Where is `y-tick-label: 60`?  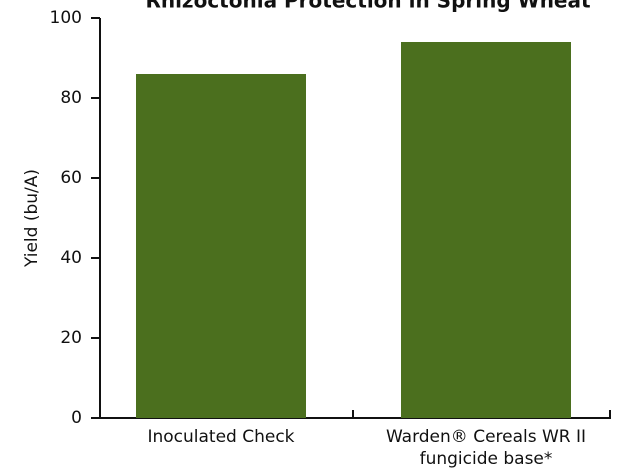 y-tick-label: 60 is located at coordinates (71, 178).